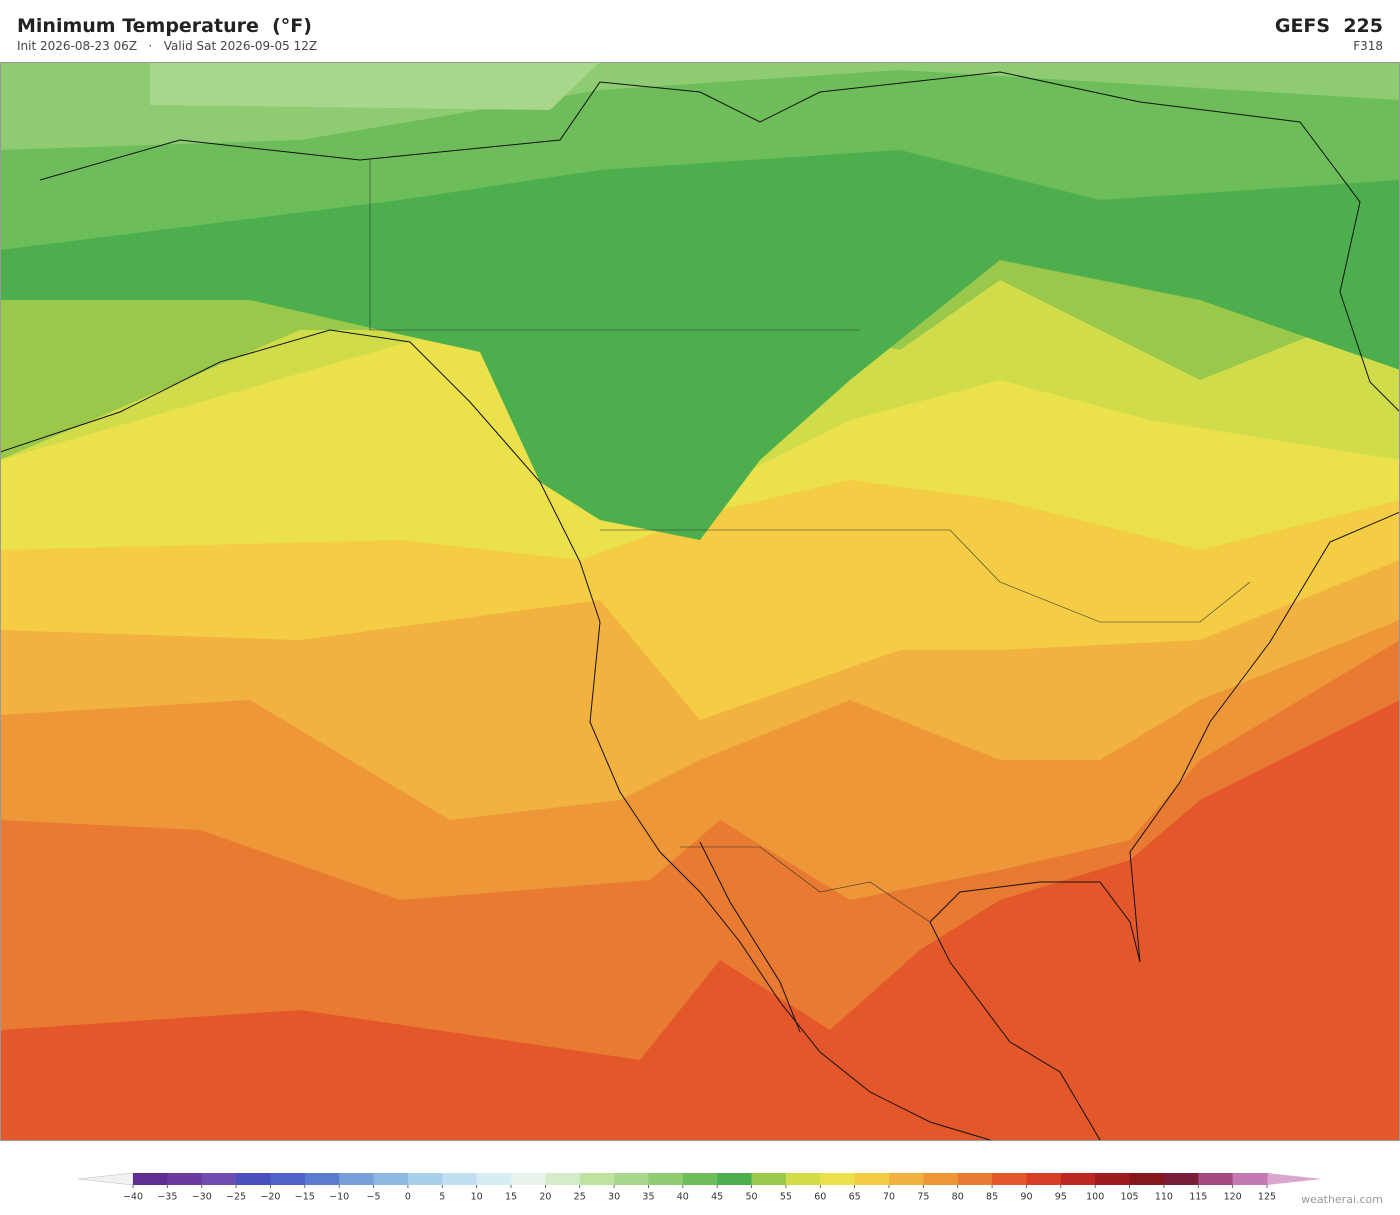  I want to click on colorbar-tick-label: 40, so click(683, 1197).